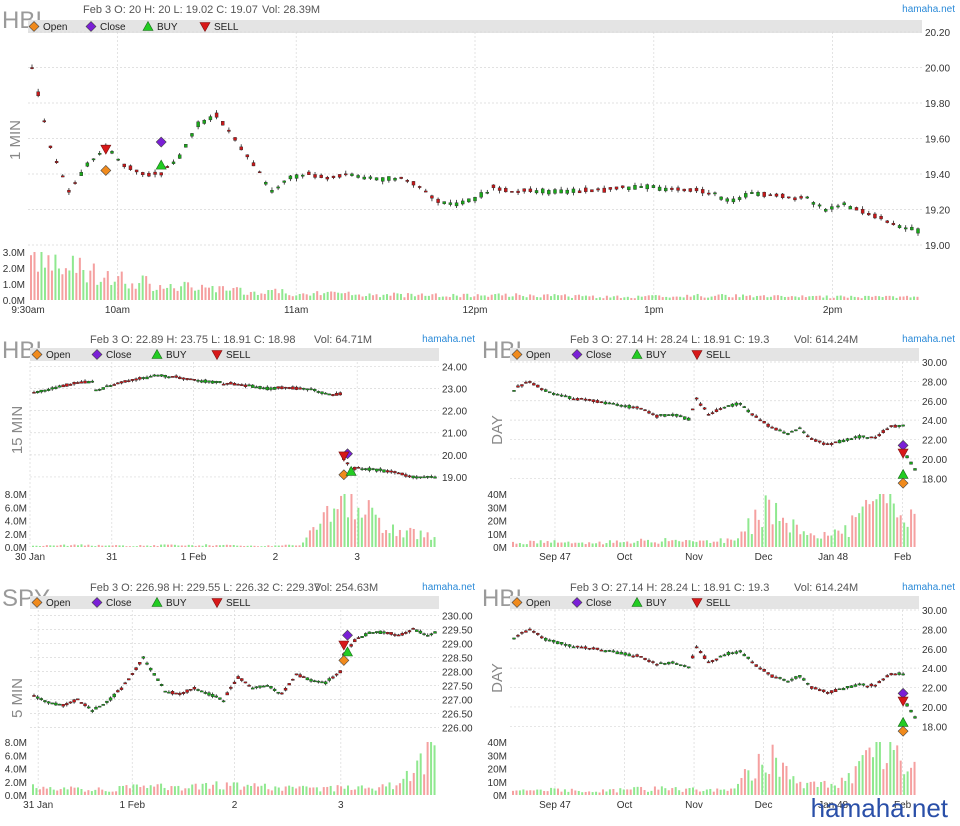  Describe the element at coordinates (38, 805) in the screenshot. I see `x-tick-label: 31 Jan` at that location.